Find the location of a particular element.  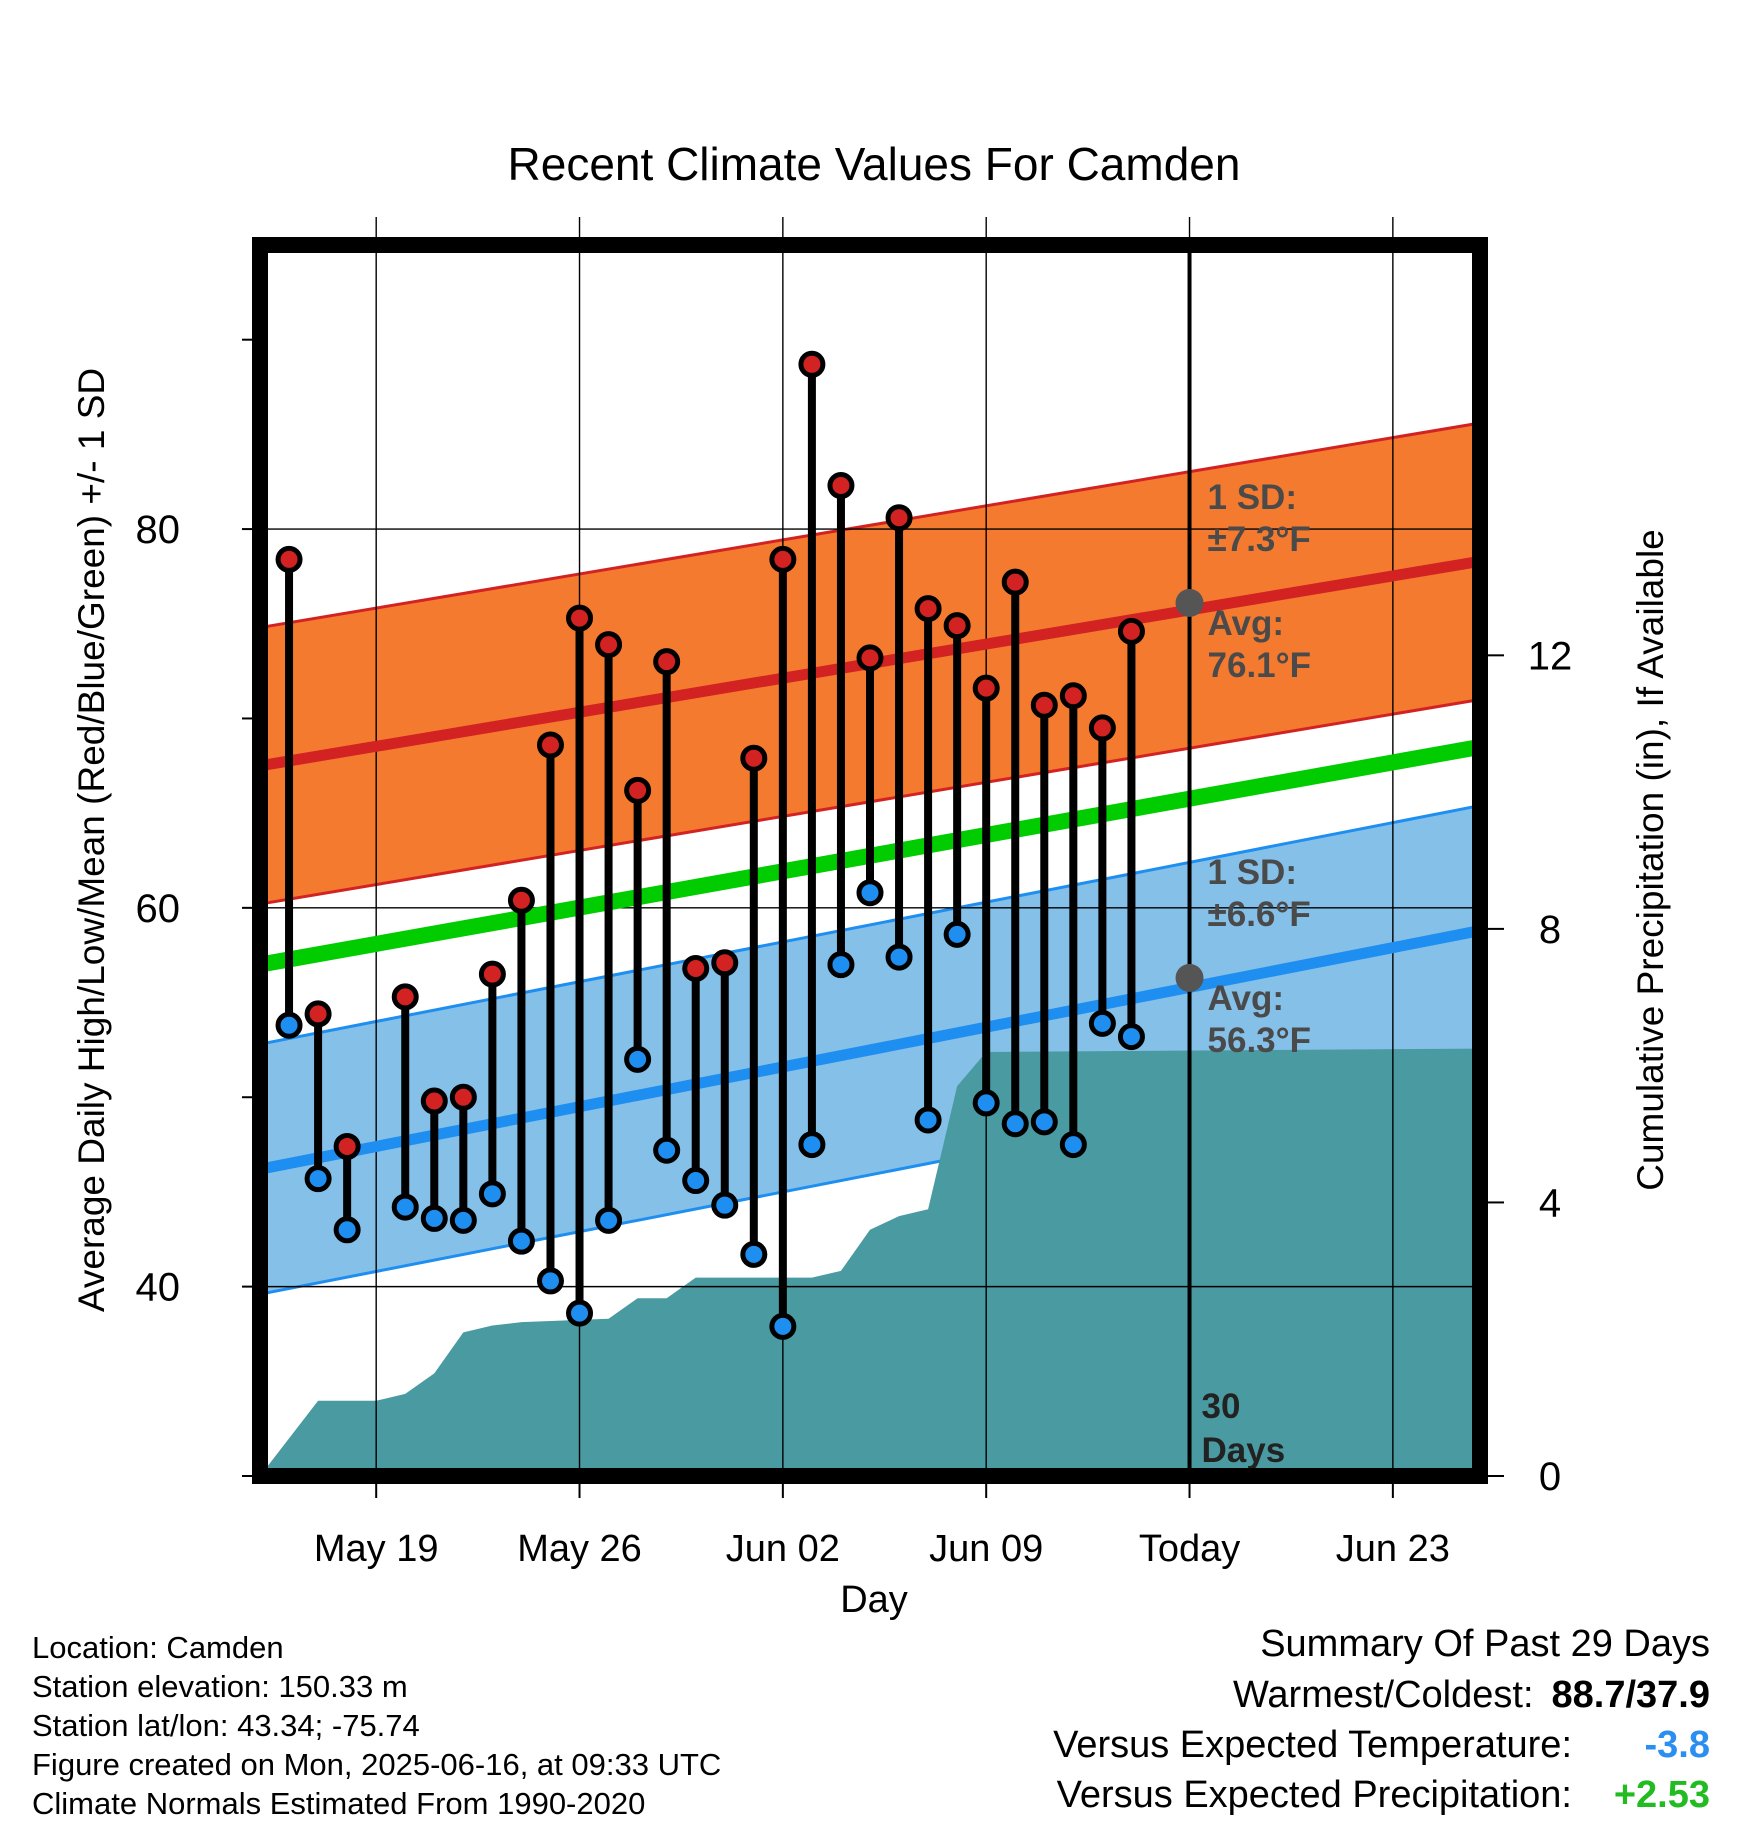

summary-title: Summary Of Past 29 Days is located at coordinates (1485, 1644).